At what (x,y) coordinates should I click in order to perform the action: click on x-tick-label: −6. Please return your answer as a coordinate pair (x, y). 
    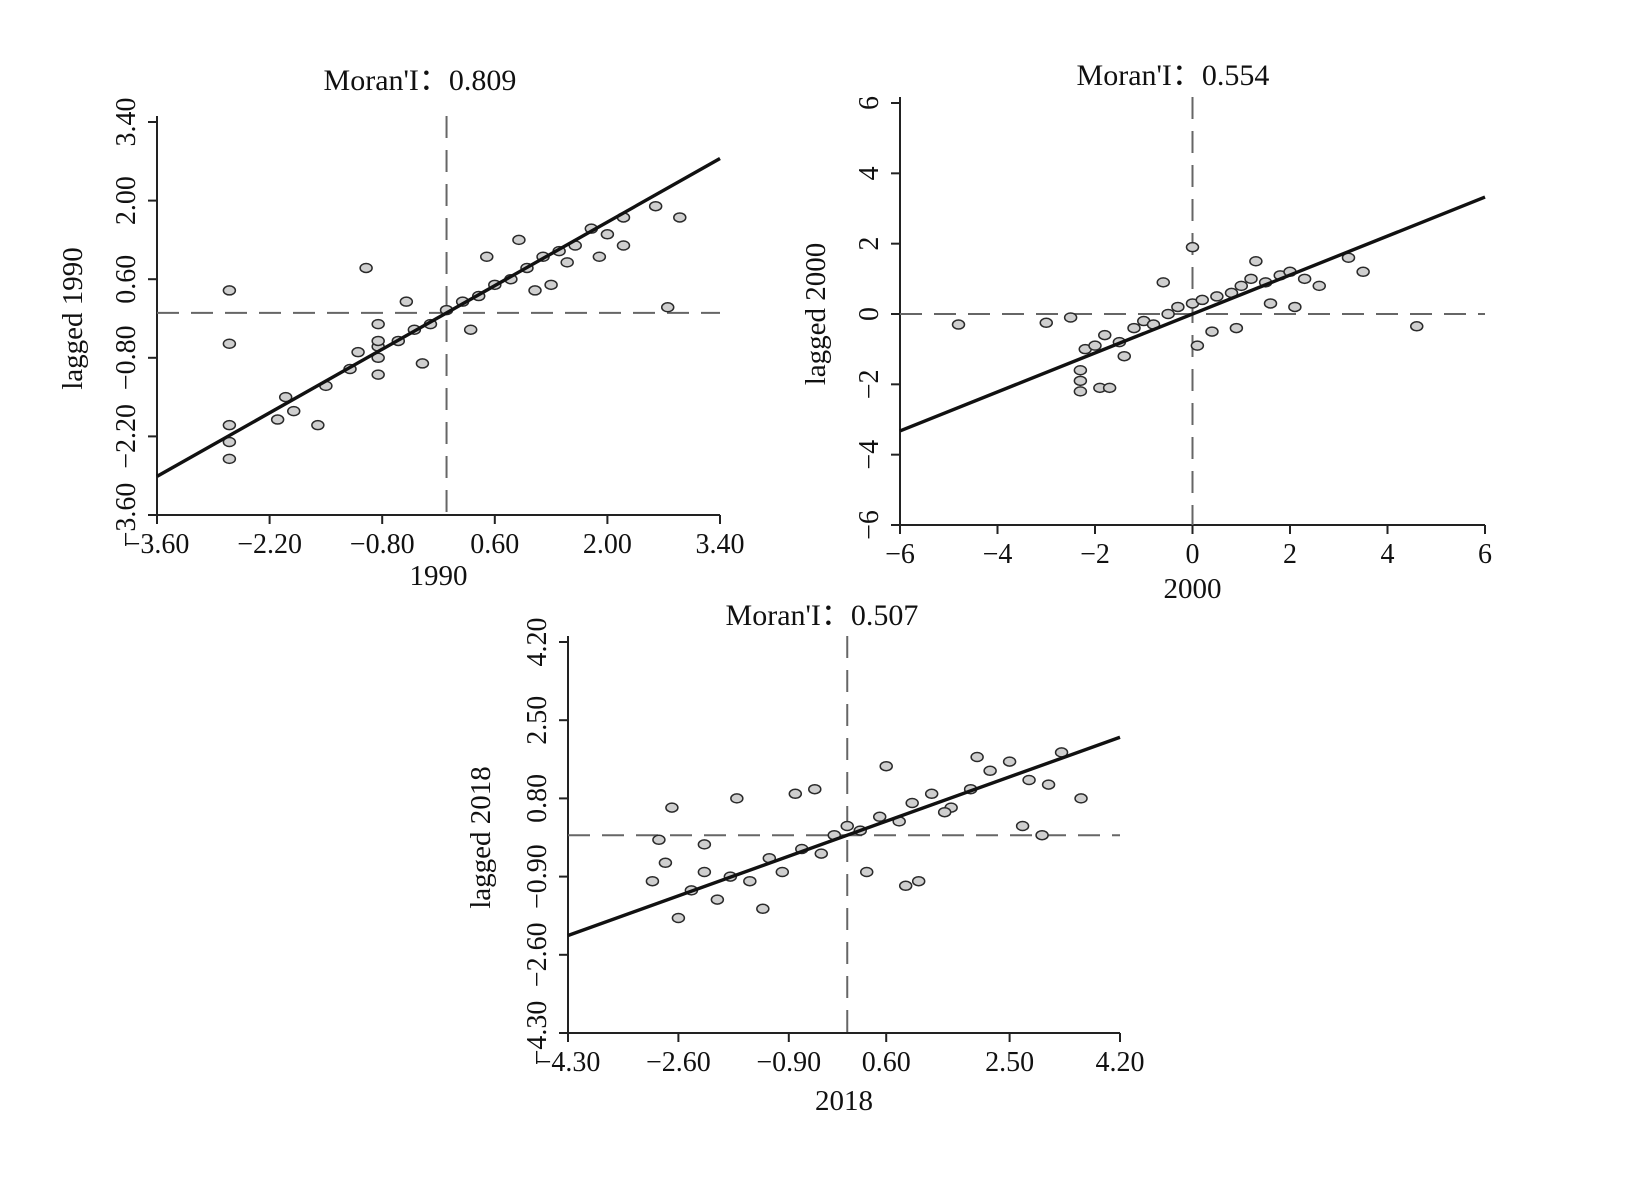
    Looking at the image, I should click on (900, 554).